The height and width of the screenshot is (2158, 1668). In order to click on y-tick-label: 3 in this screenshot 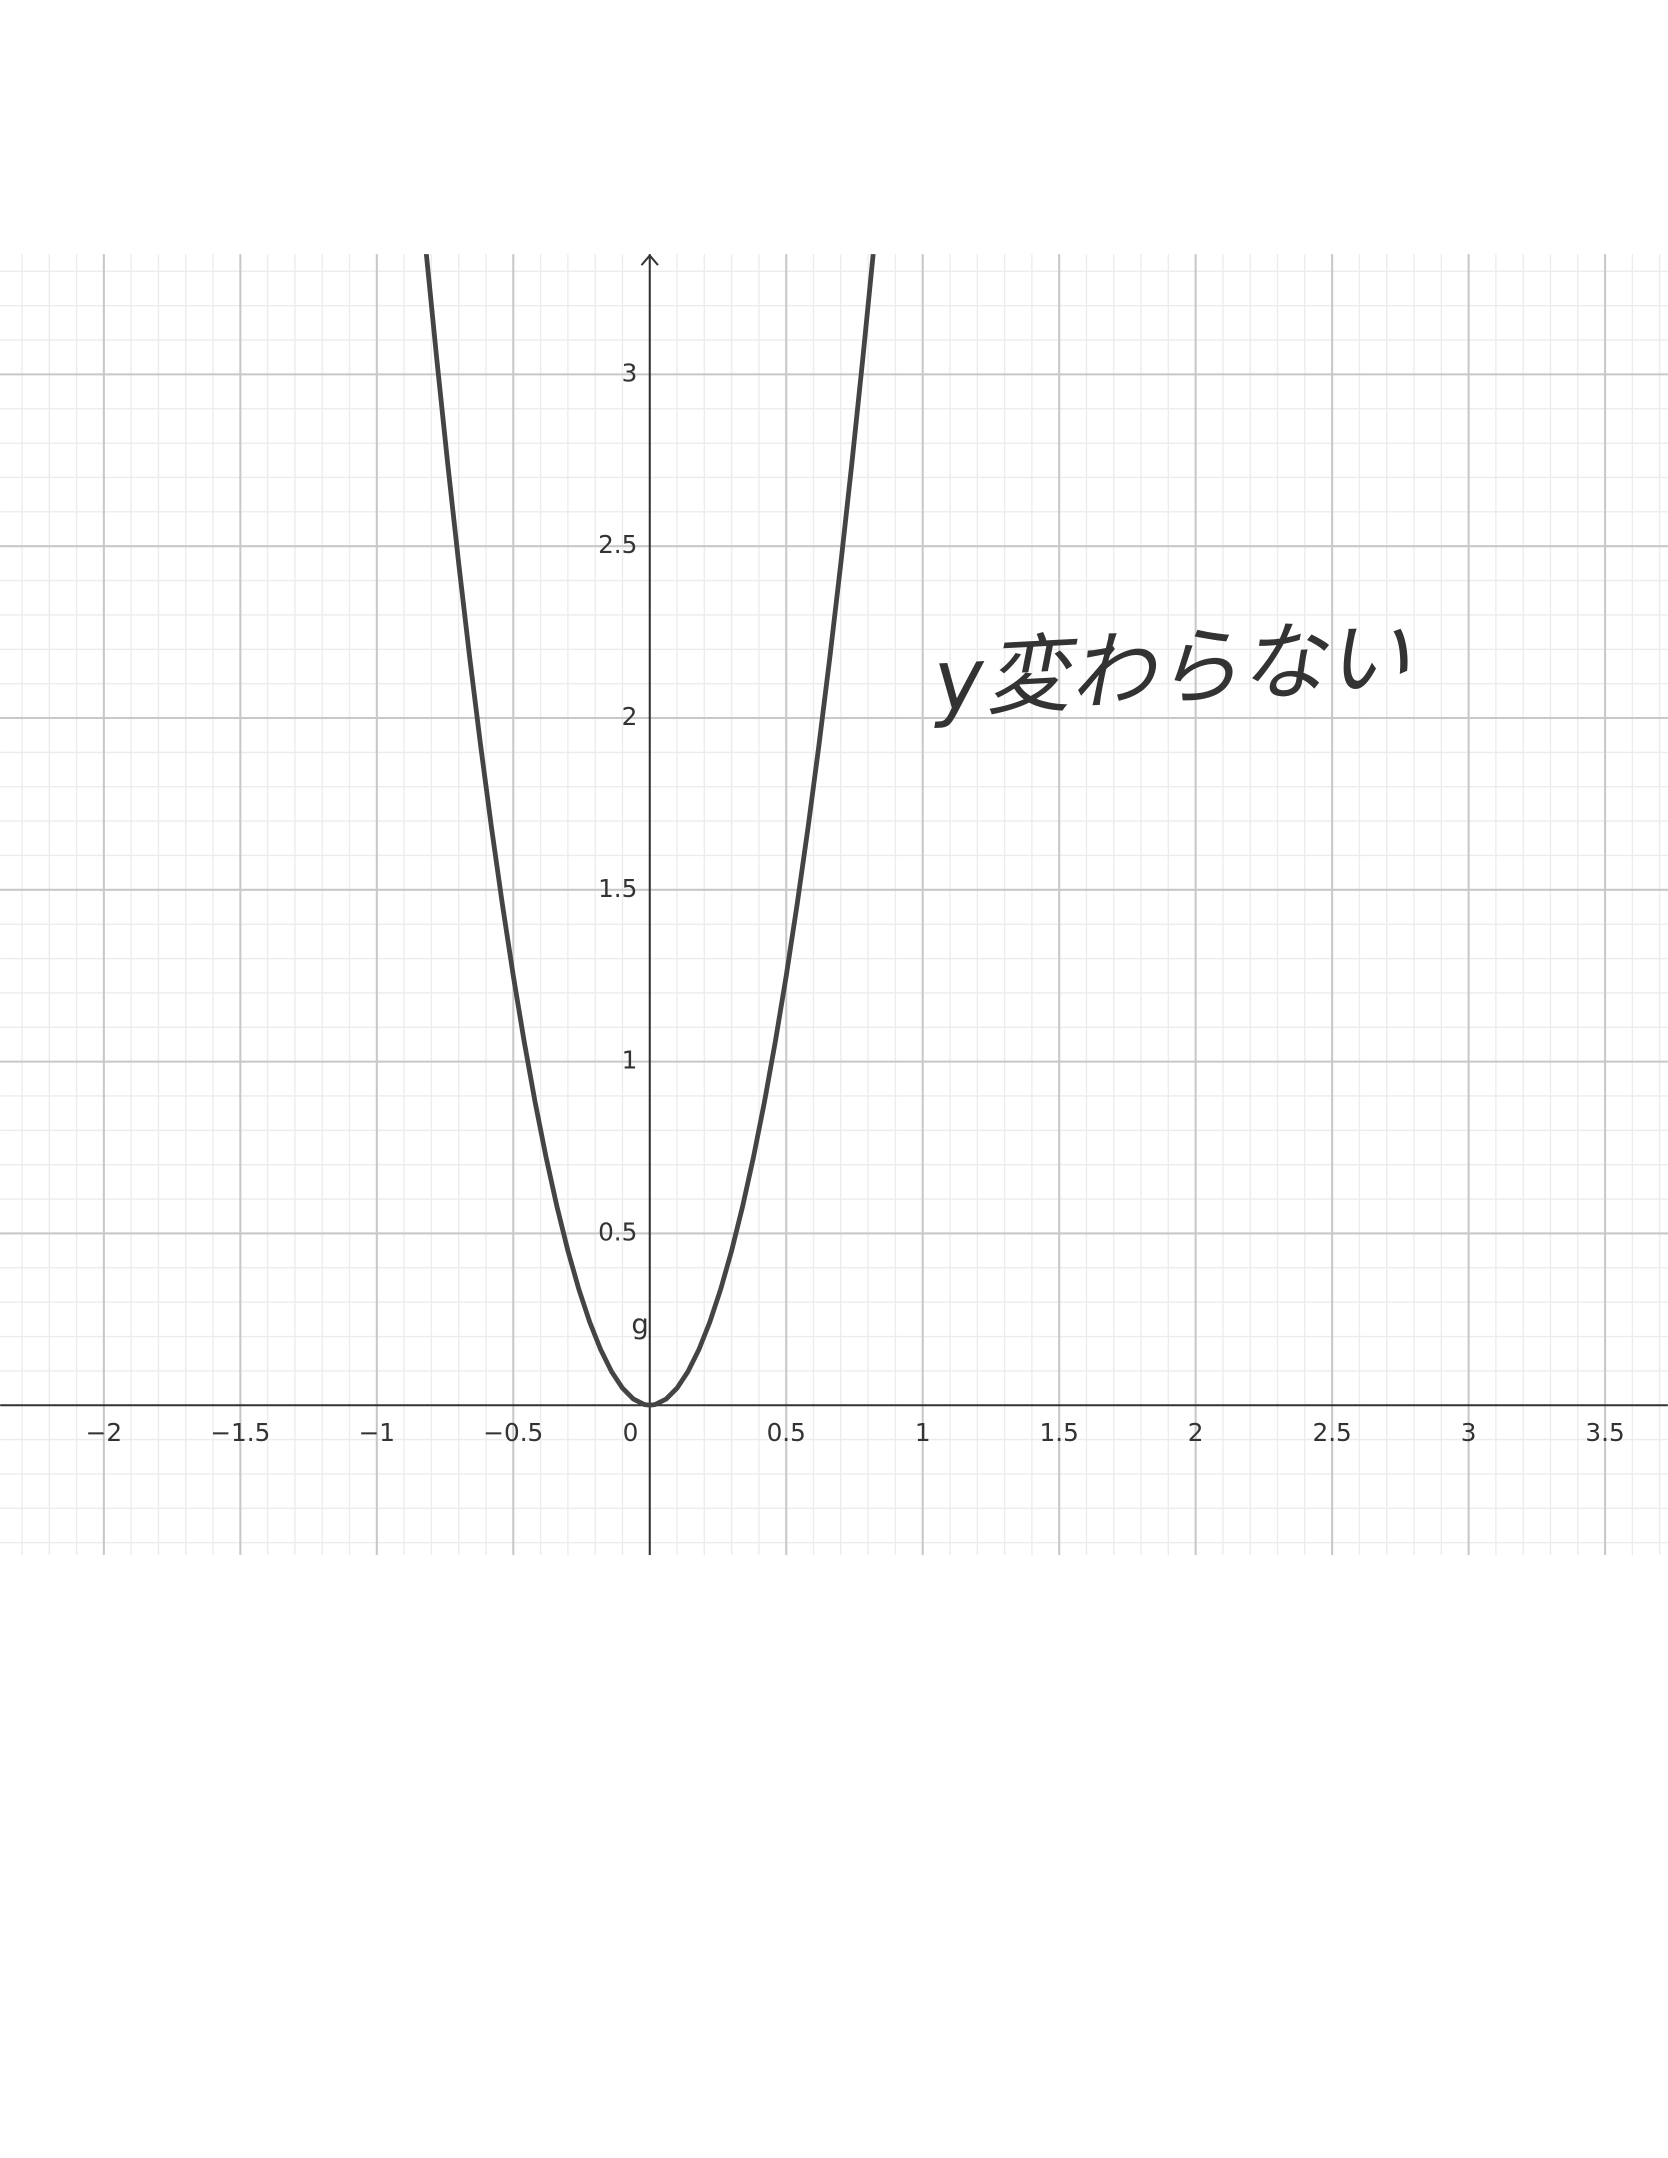, I will do `click(630, 372)`.